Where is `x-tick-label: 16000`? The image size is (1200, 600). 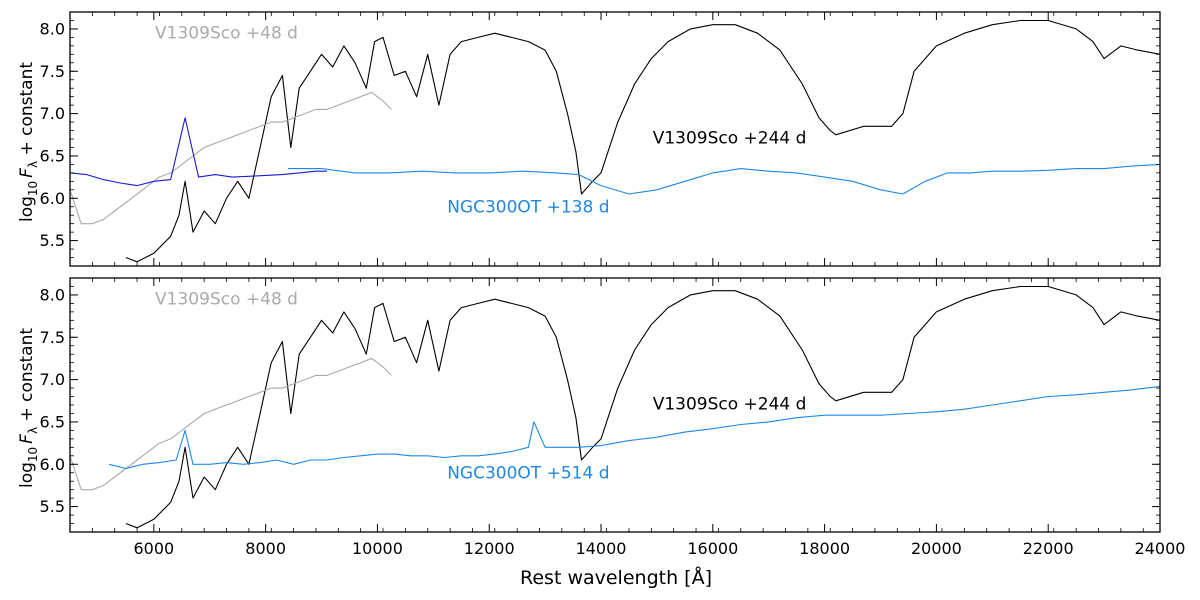 x-tick-label: 16000 is located at coordinates (712, 548).